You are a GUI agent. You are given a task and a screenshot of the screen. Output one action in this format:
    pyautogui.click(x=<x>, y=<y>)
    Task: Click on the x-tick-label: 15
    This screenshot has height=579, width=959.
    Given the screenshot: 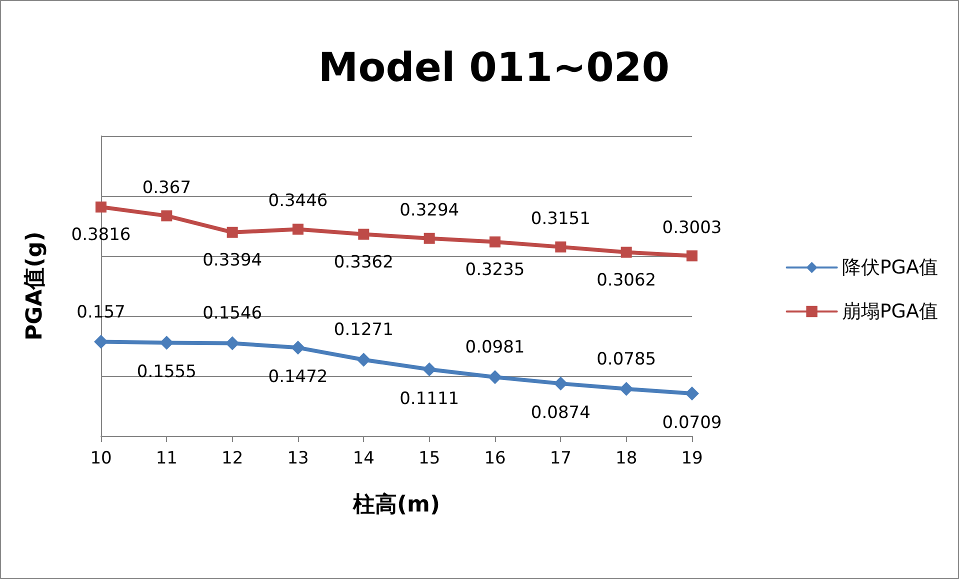 What is the action you would take?
    pyautogui.click(x=429, y=458)
    